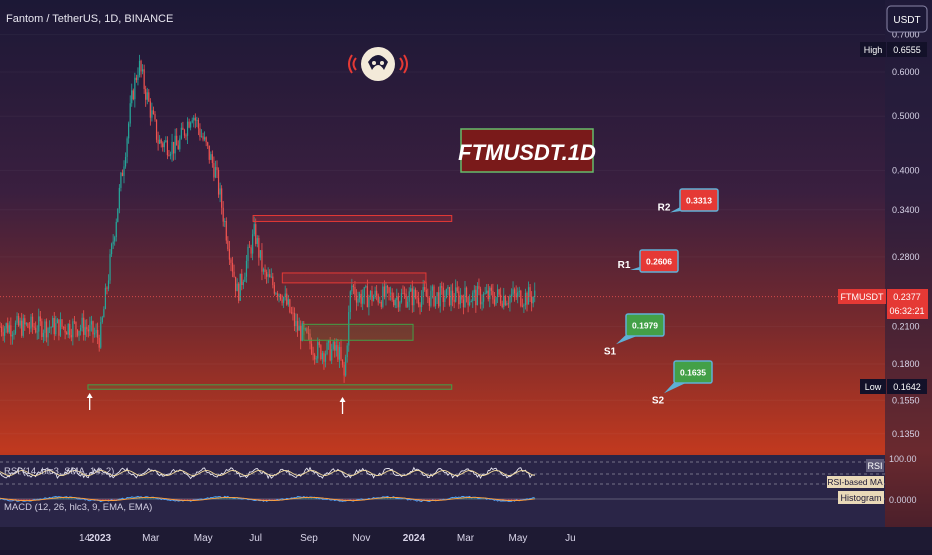 The height and width of the screenshot is (555, 932). What do you see at coordinates (362, 538) in the screenshot?
I see `time-tick-label: Nov` at bounding box center [362, 538].